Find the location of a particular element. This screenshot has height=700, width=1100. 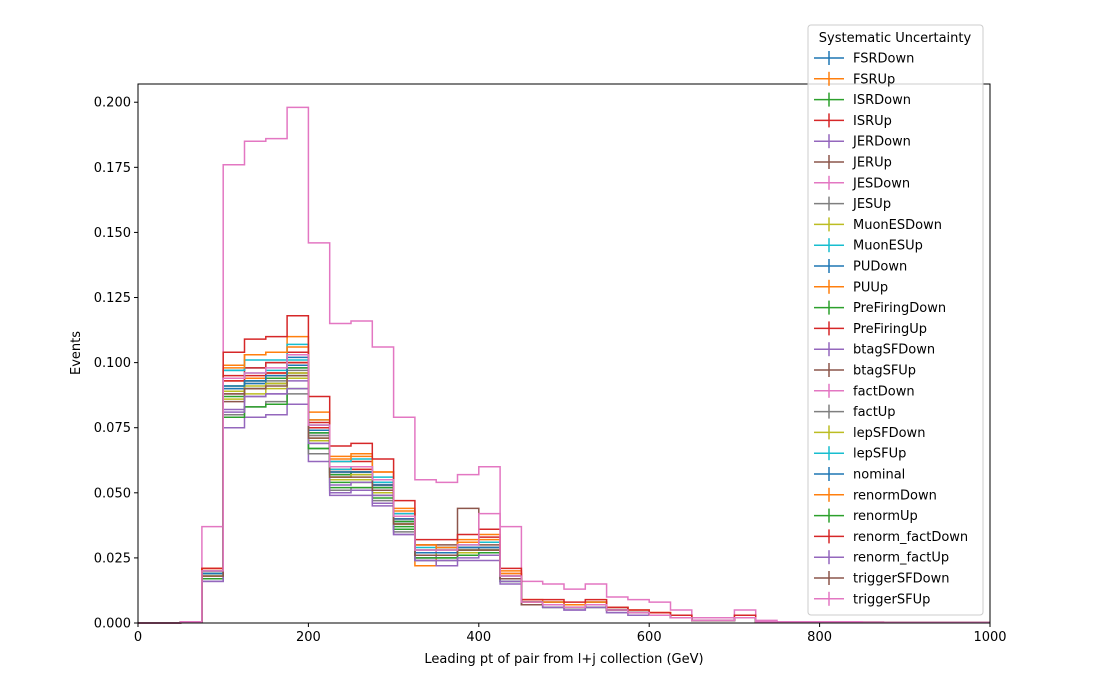

legend-box is located at coordinates (895, 320).